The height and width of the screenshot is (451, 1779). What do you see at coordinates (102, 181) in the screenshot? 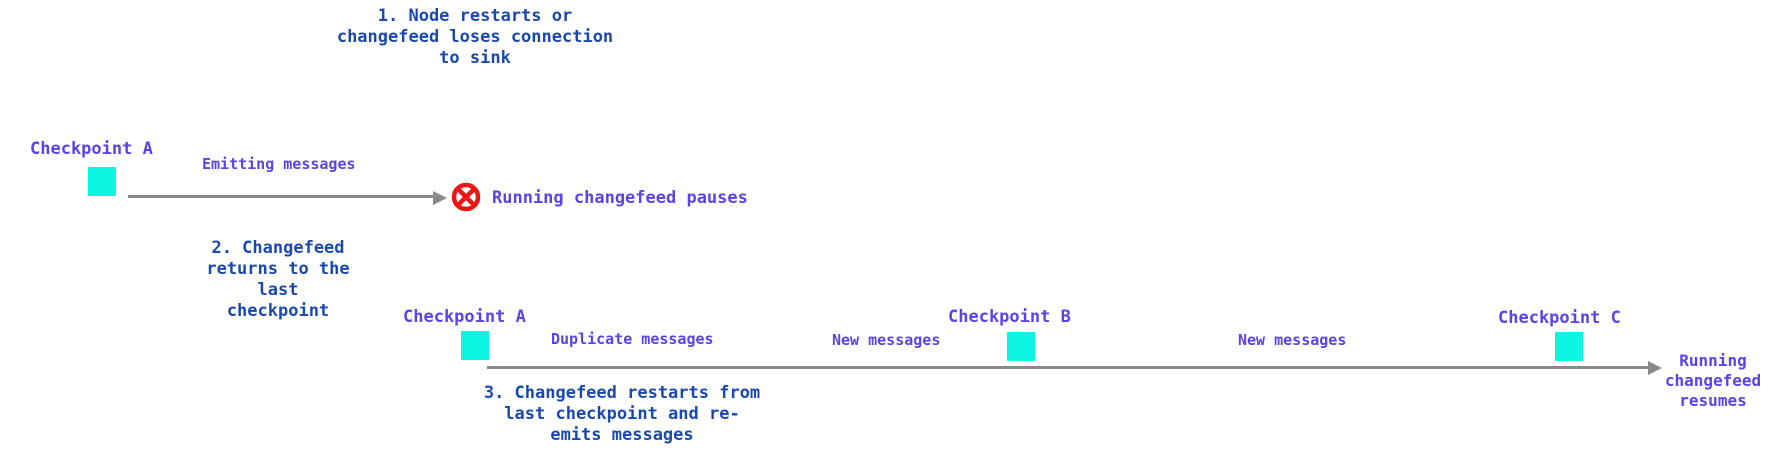
I see `checkpoint-a-top-marker` at bounding box center [102, 181].